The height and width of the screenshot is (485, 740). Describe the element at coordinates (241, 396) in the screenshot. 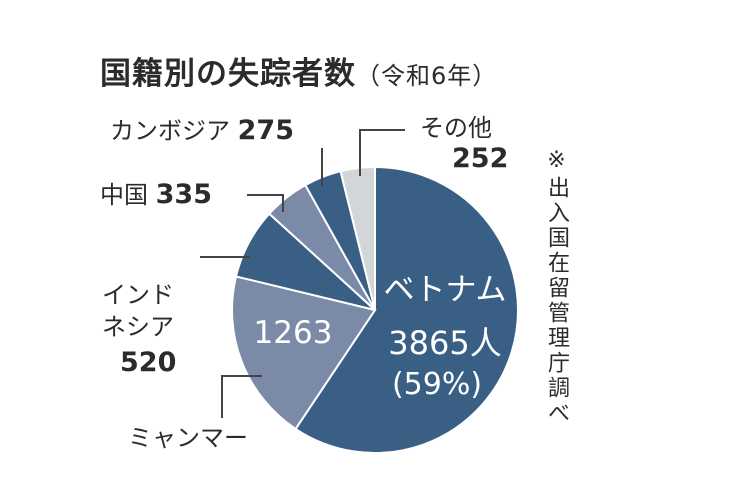

I see `leader-line-myanmar` at that location.